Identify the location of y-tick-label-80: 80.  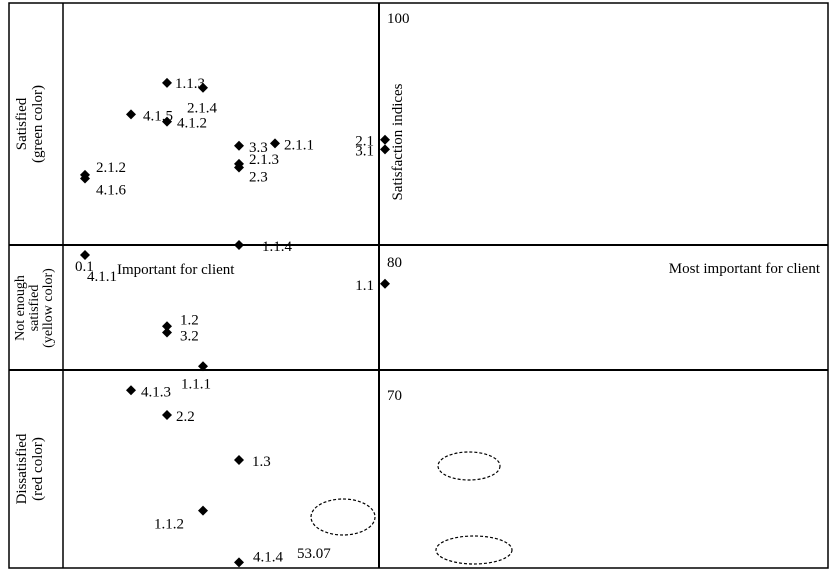
(394, 263).